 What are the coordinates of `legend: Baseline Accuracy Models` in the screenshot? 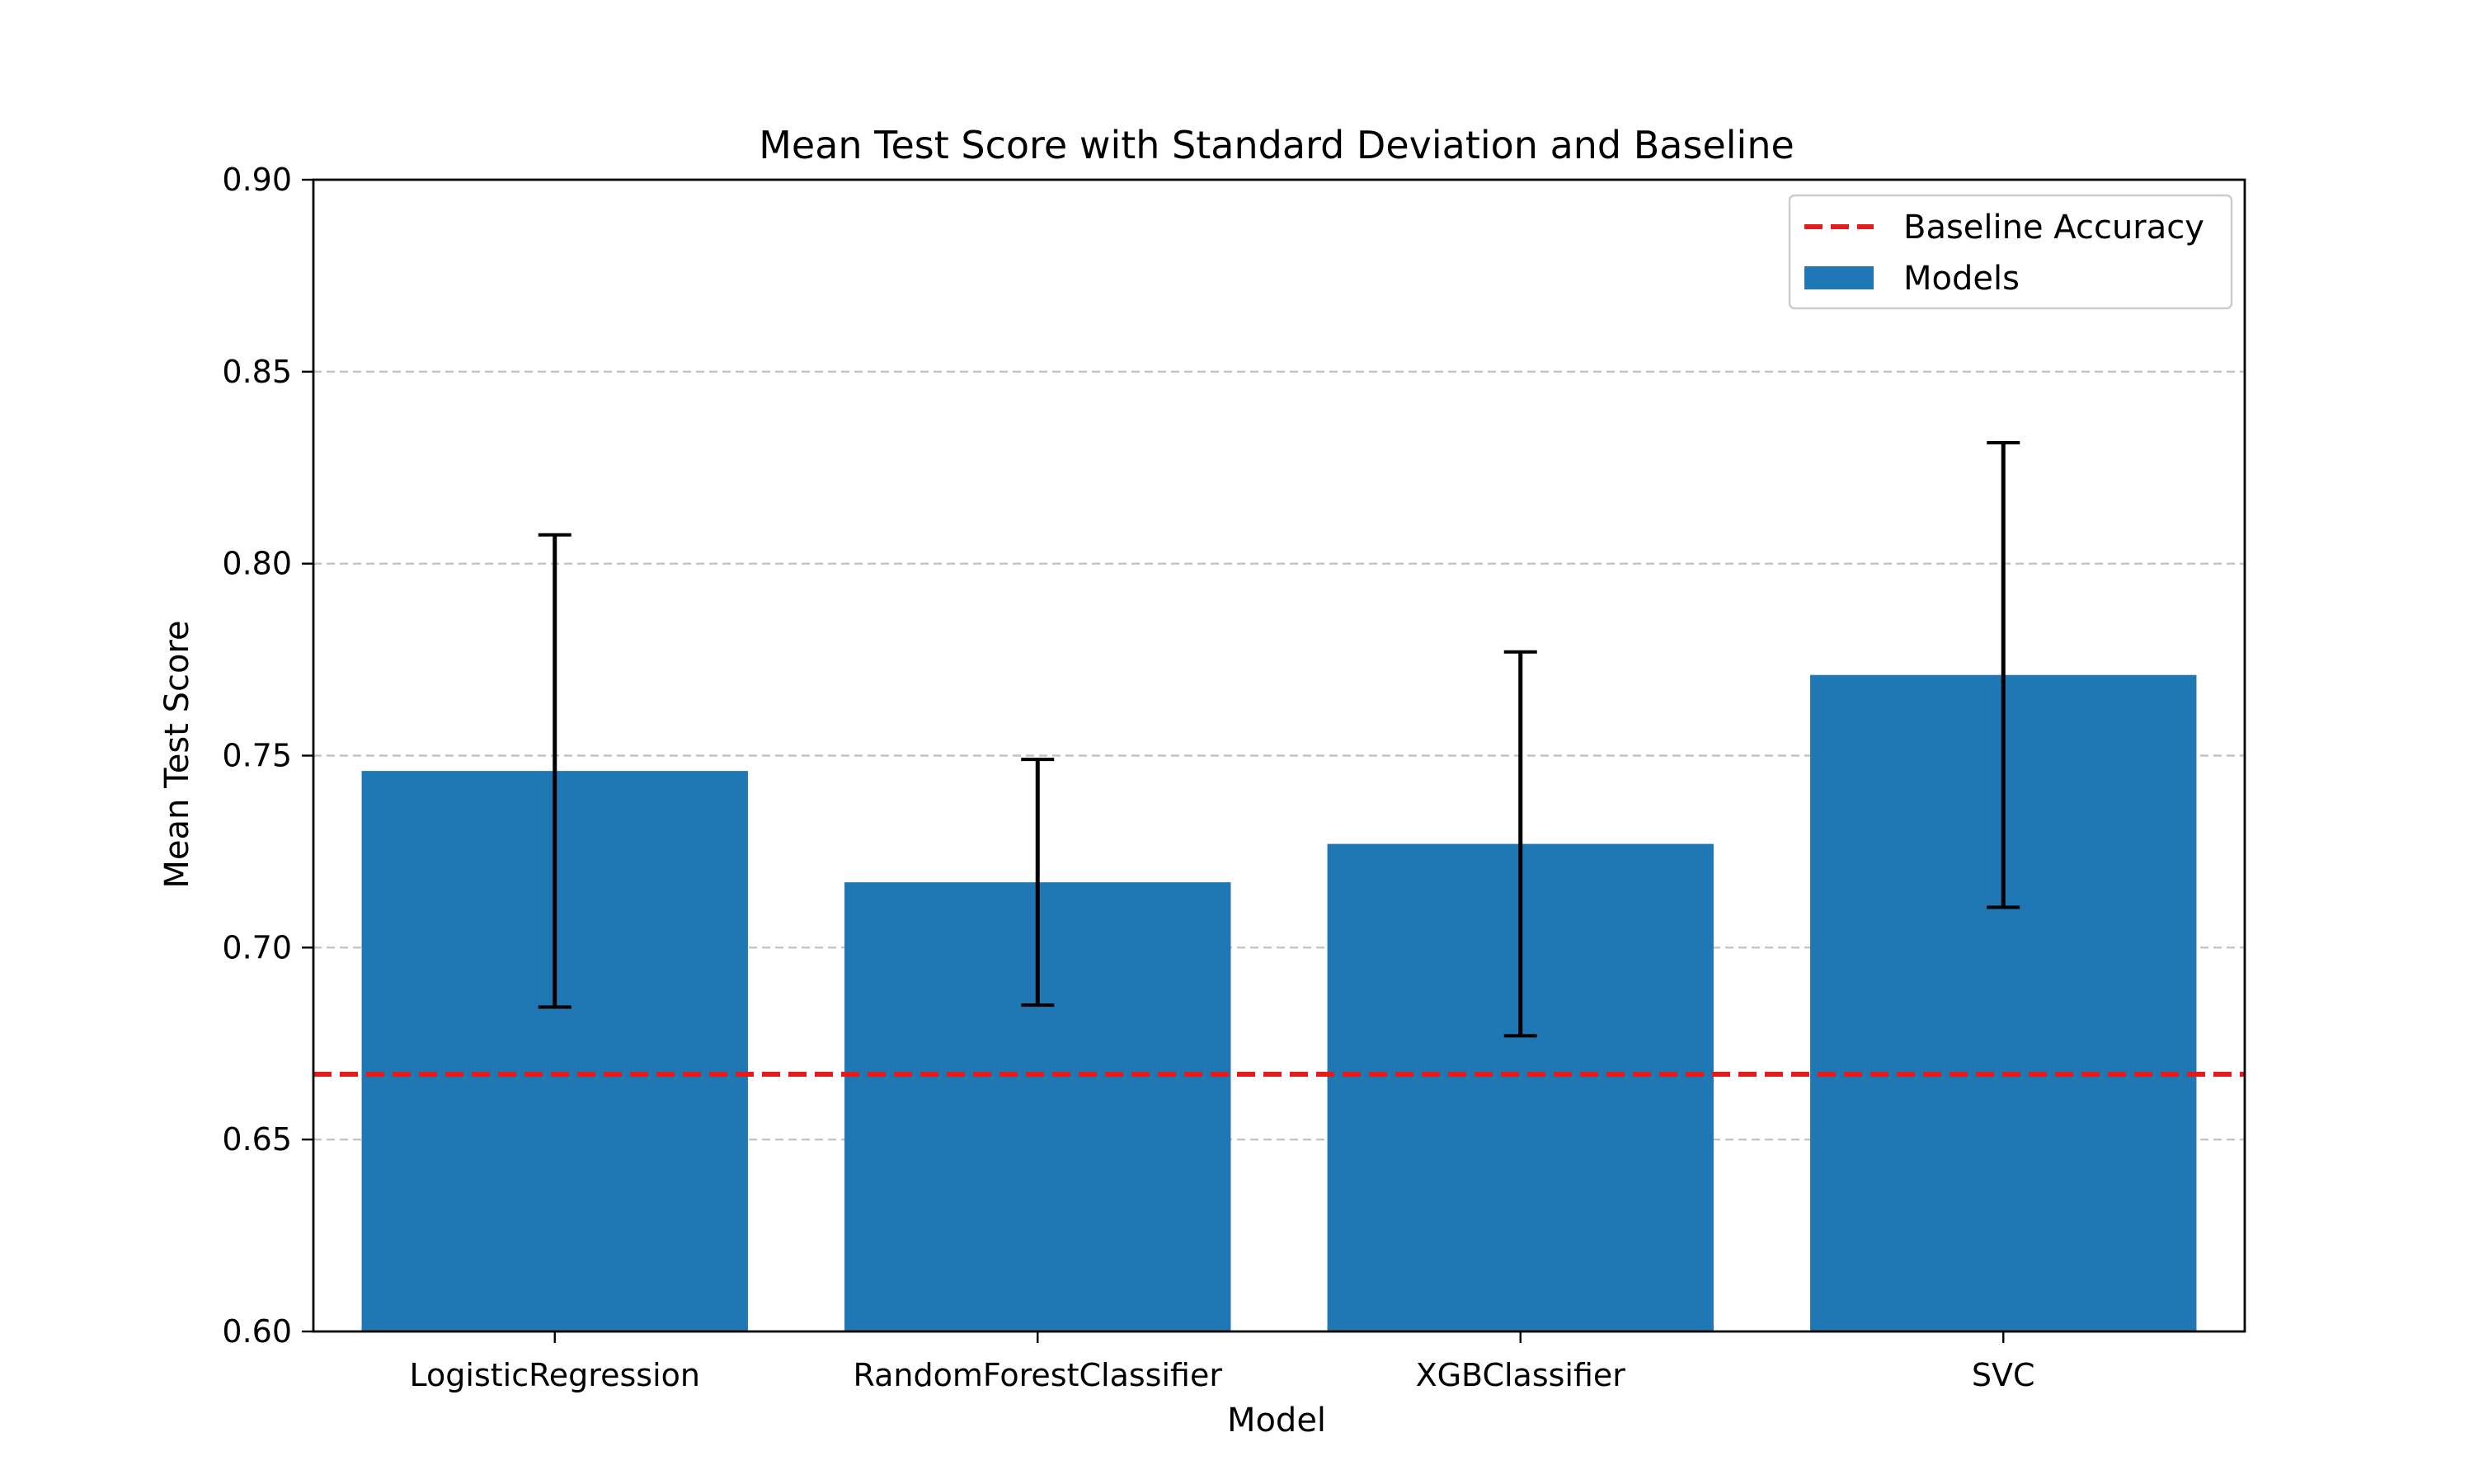 It's located at (2010, 252).